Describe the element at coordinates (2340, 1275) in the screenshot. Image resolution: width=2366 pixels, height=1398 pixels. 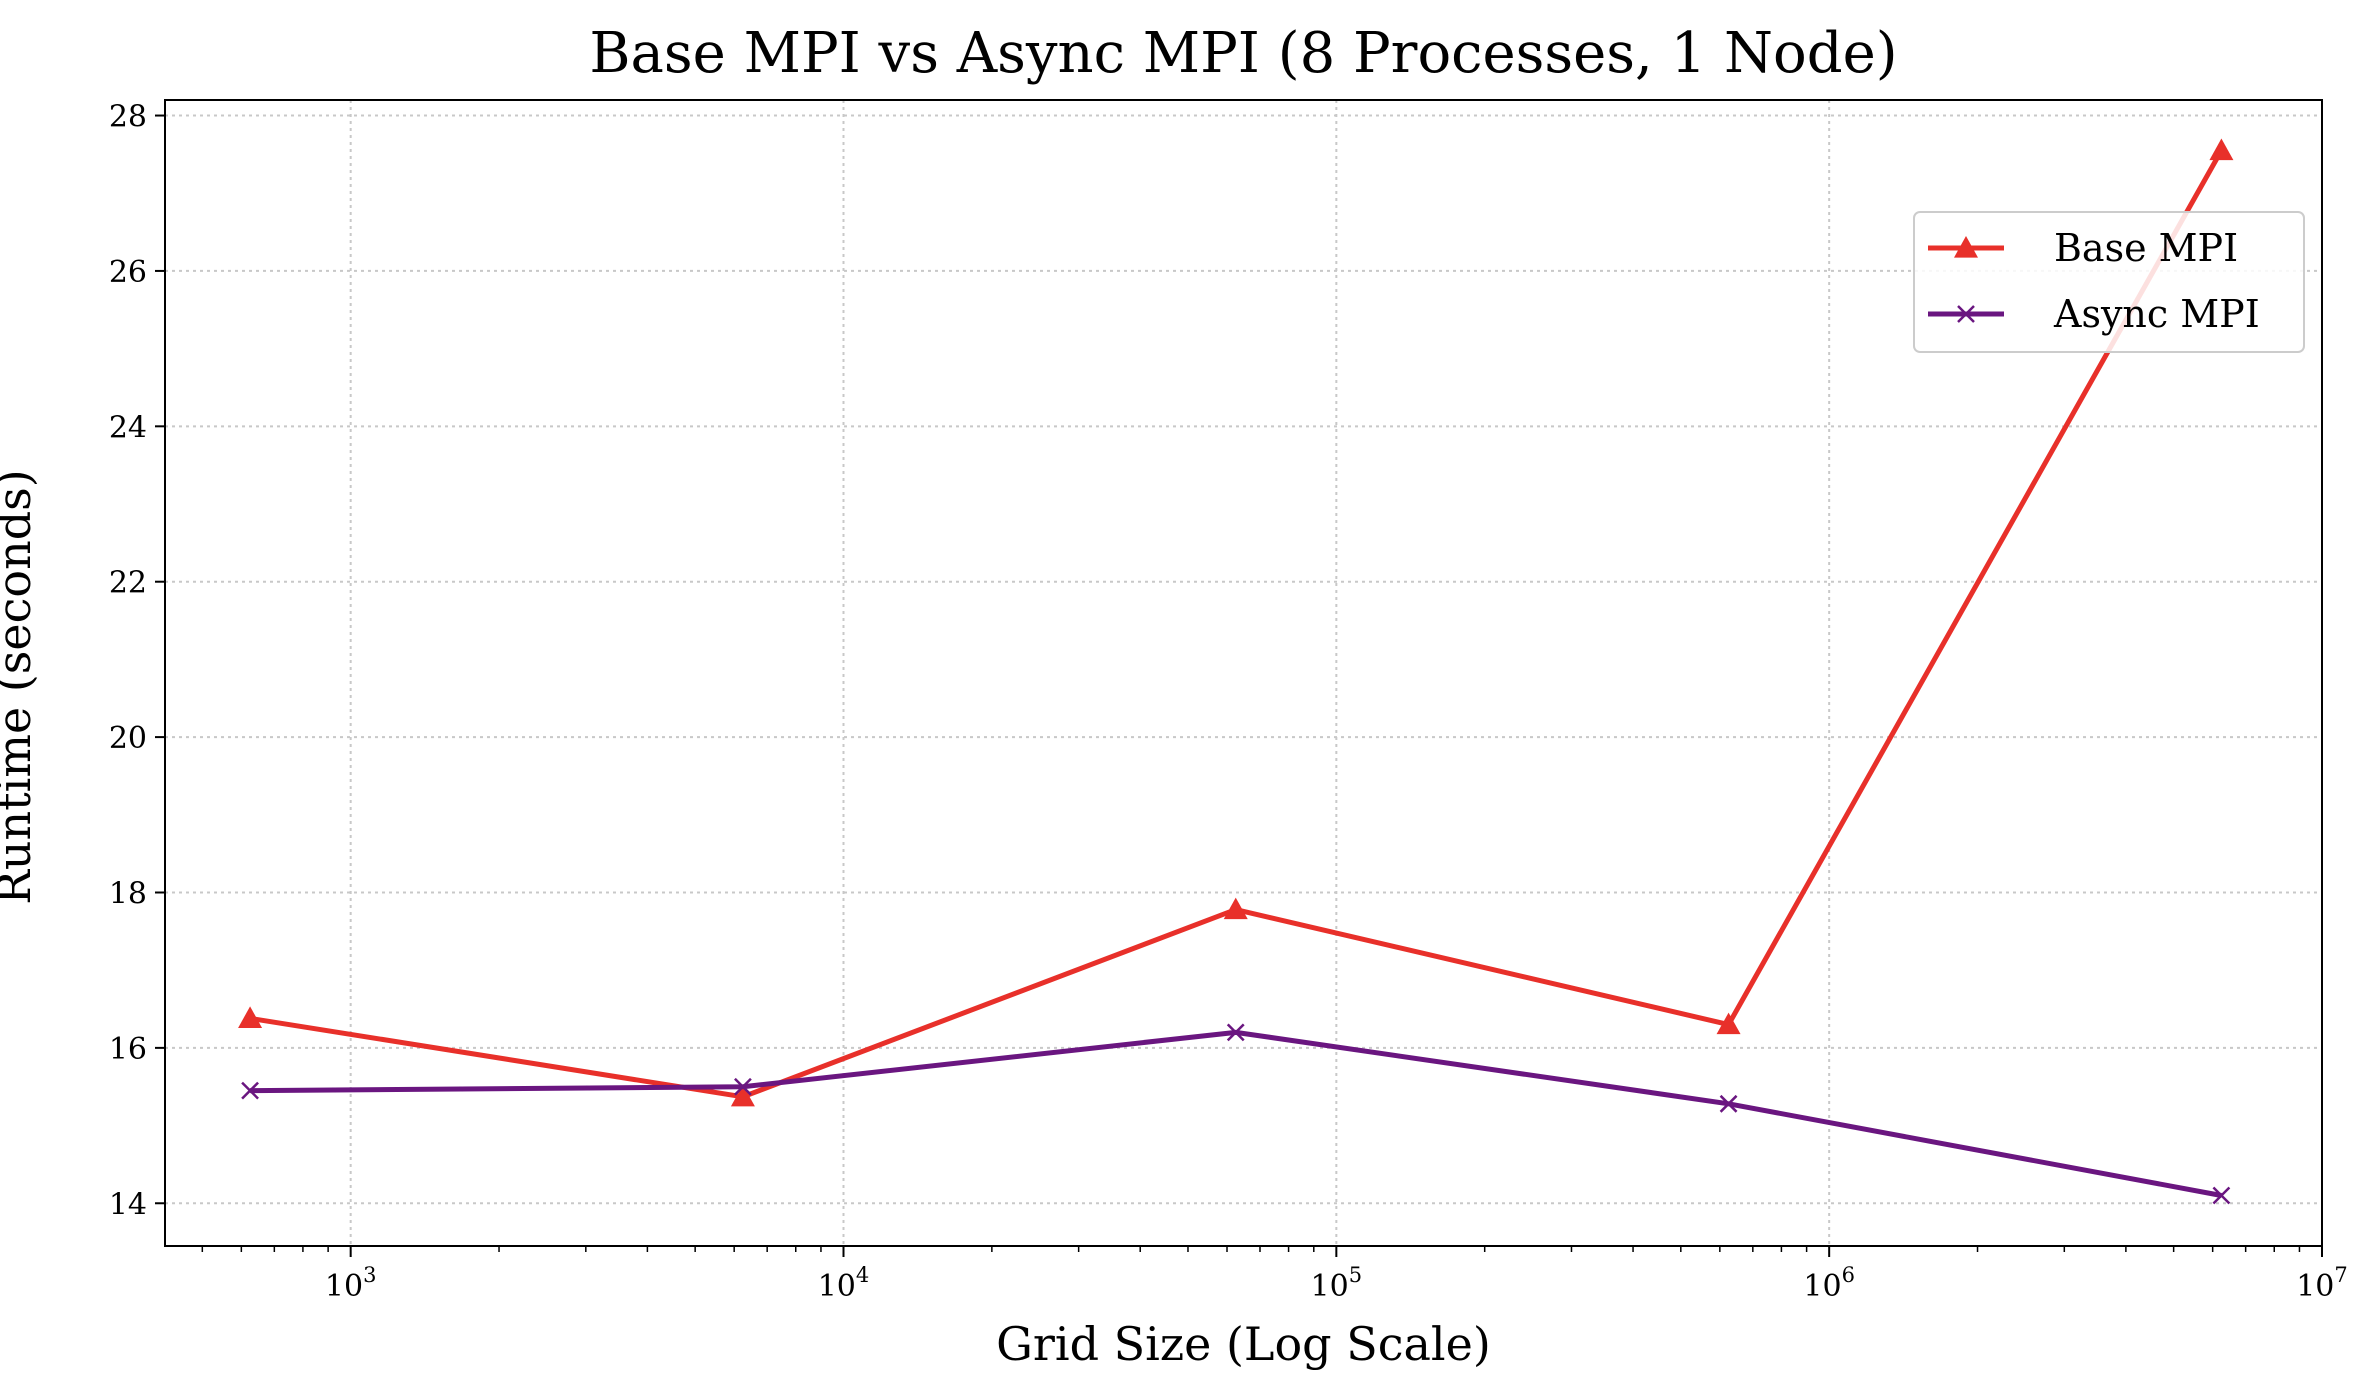
I see `x-tick-exponent: 7` at that location.